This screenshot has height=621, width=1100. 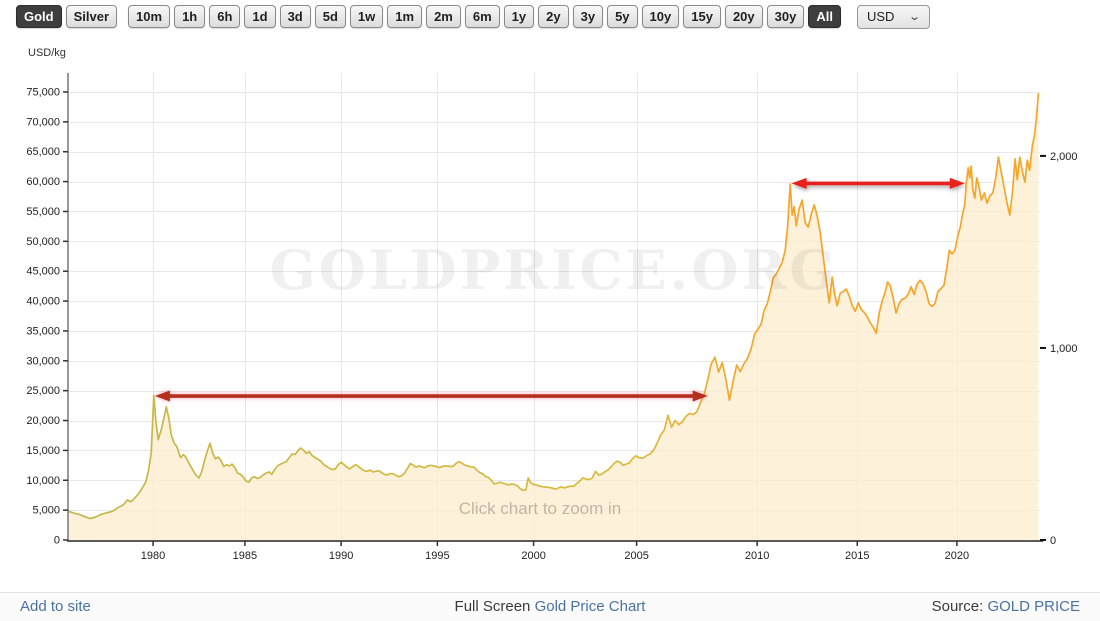 I want to click on x-axis-tick-label: 1980, so click(x=153, y=556).